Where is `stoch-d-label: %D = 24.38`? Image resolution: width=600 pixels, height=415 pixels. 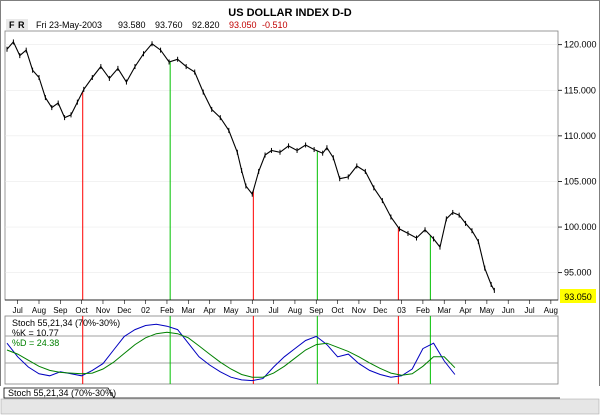 stoch-d-label: %D = 24.38 is located at coordinates (35, 343).